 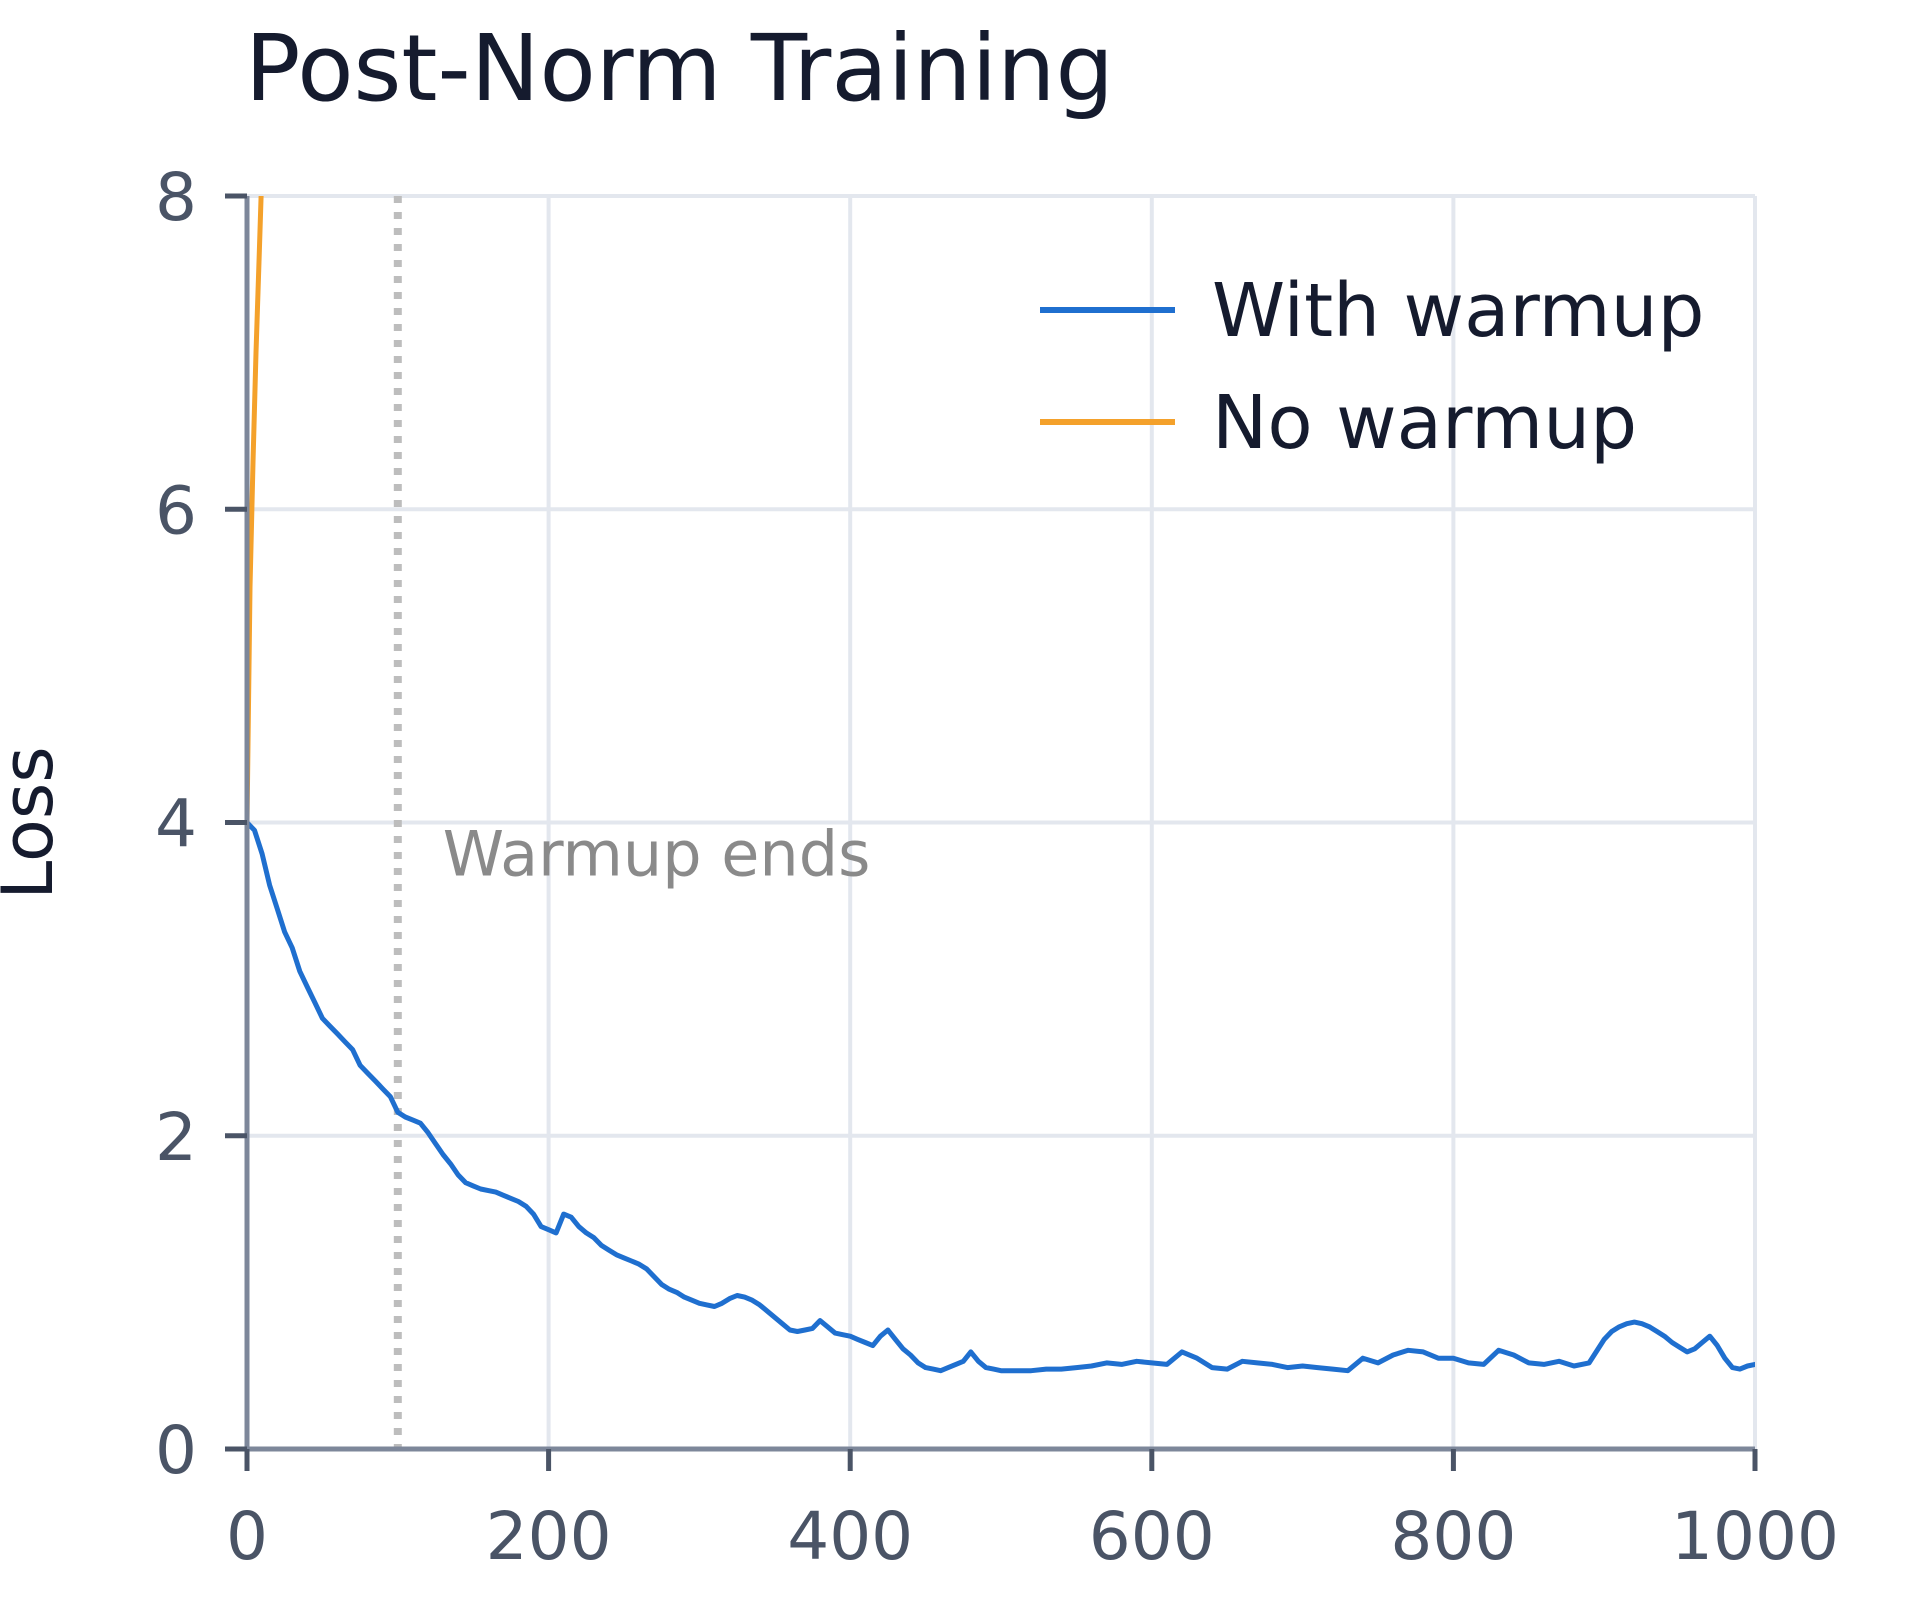 I want to click on x-tick-label: 200, so click(x=549, y=1536).